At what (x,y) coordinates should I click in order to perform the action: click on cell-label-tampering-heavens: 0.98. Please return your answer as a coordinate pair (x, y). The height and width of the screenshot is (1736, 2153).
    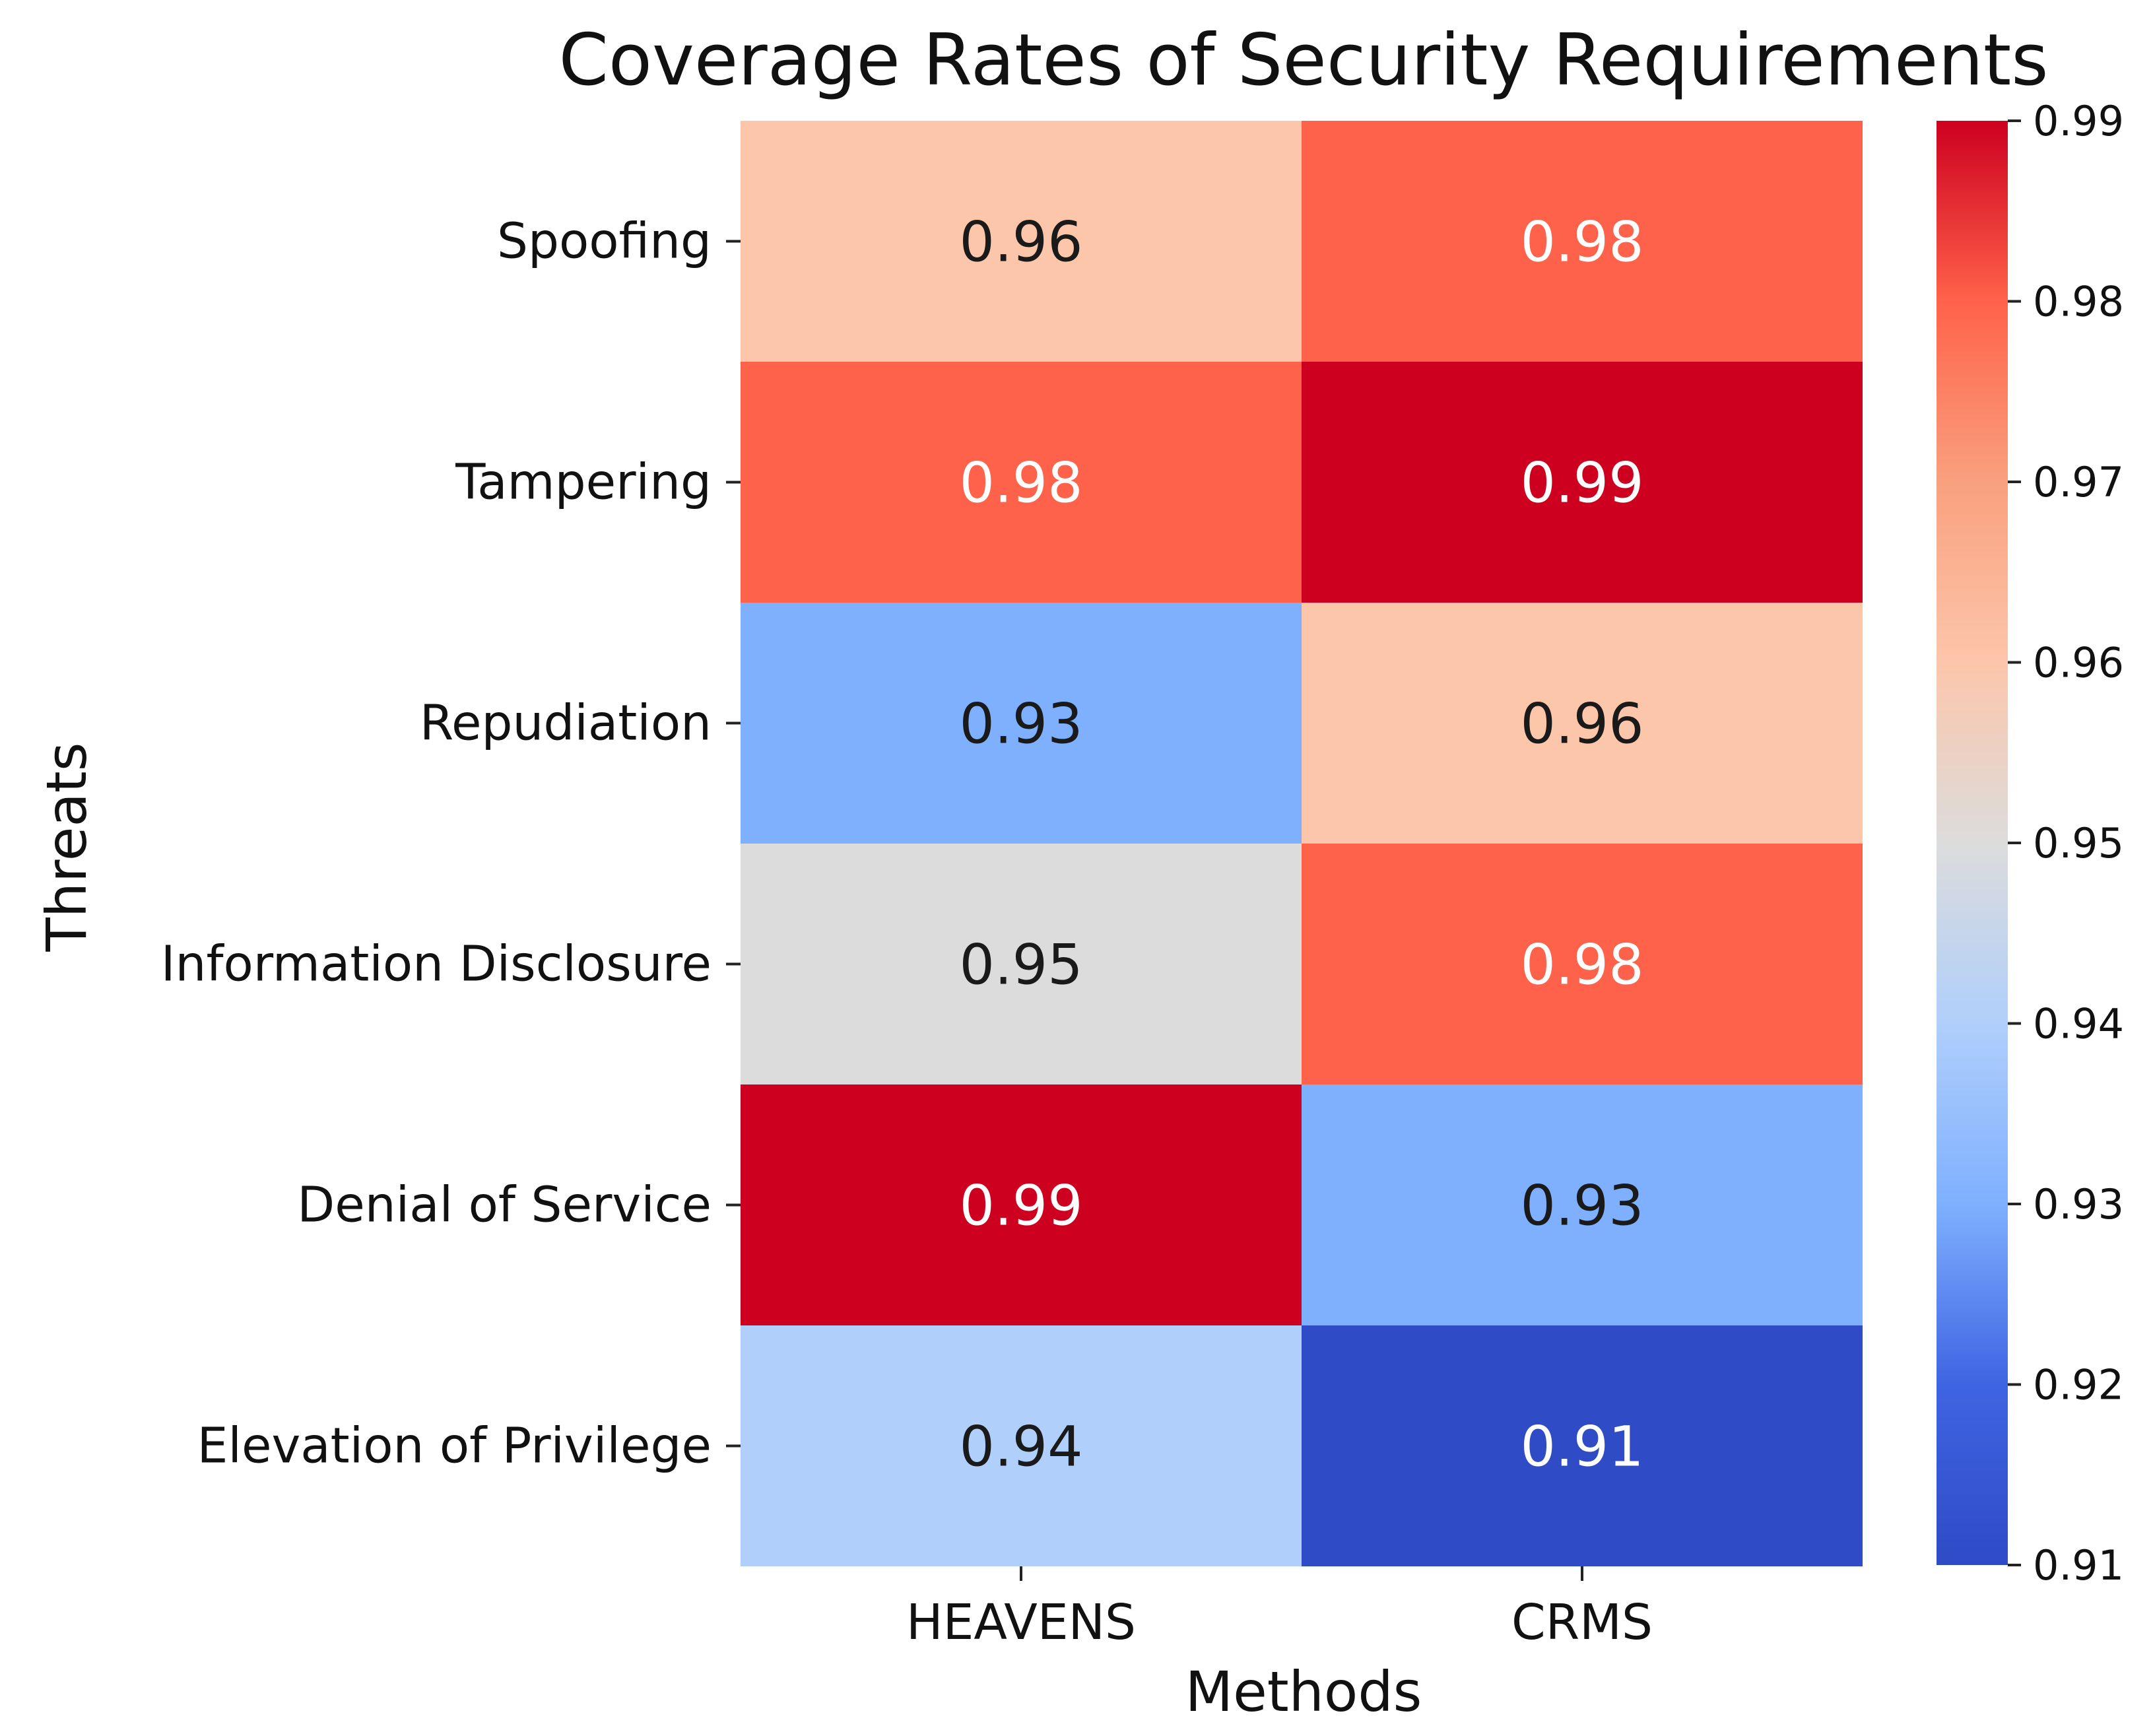
    Looking at the image, I should click on (1020, 483).